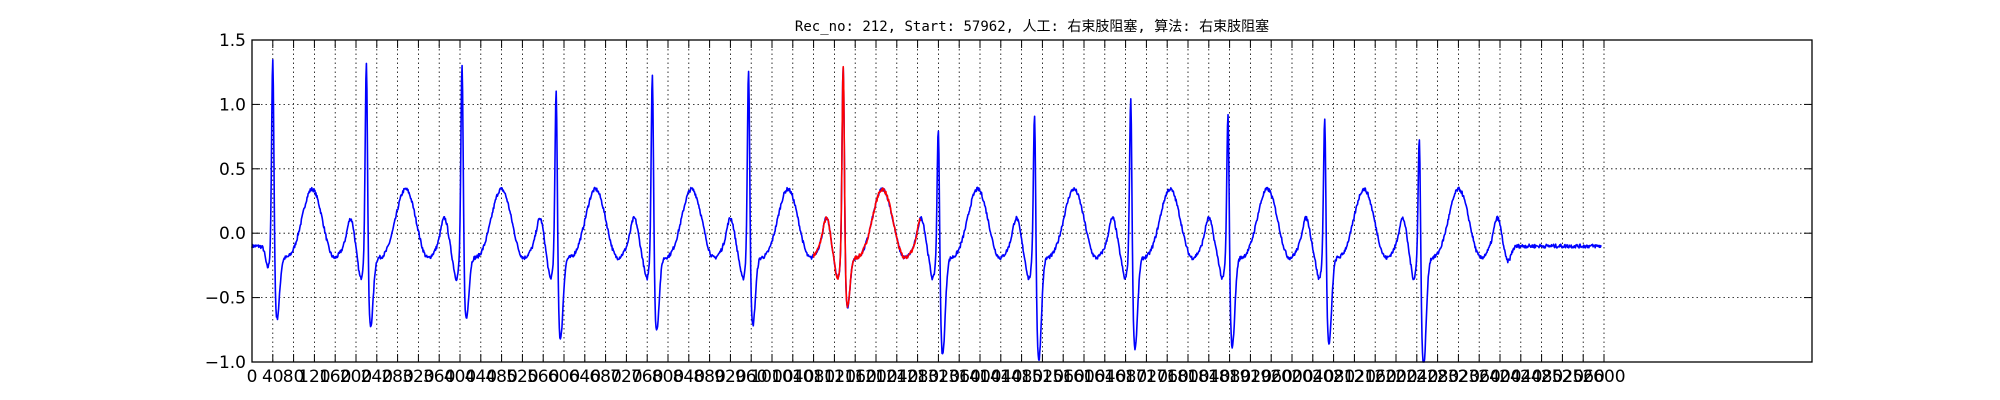 The image size is (2000, 400). What do you see at coordinates (397, 377) in the screenshot?
I see `x-tick-label: 280` at bounding box center [397, 377].